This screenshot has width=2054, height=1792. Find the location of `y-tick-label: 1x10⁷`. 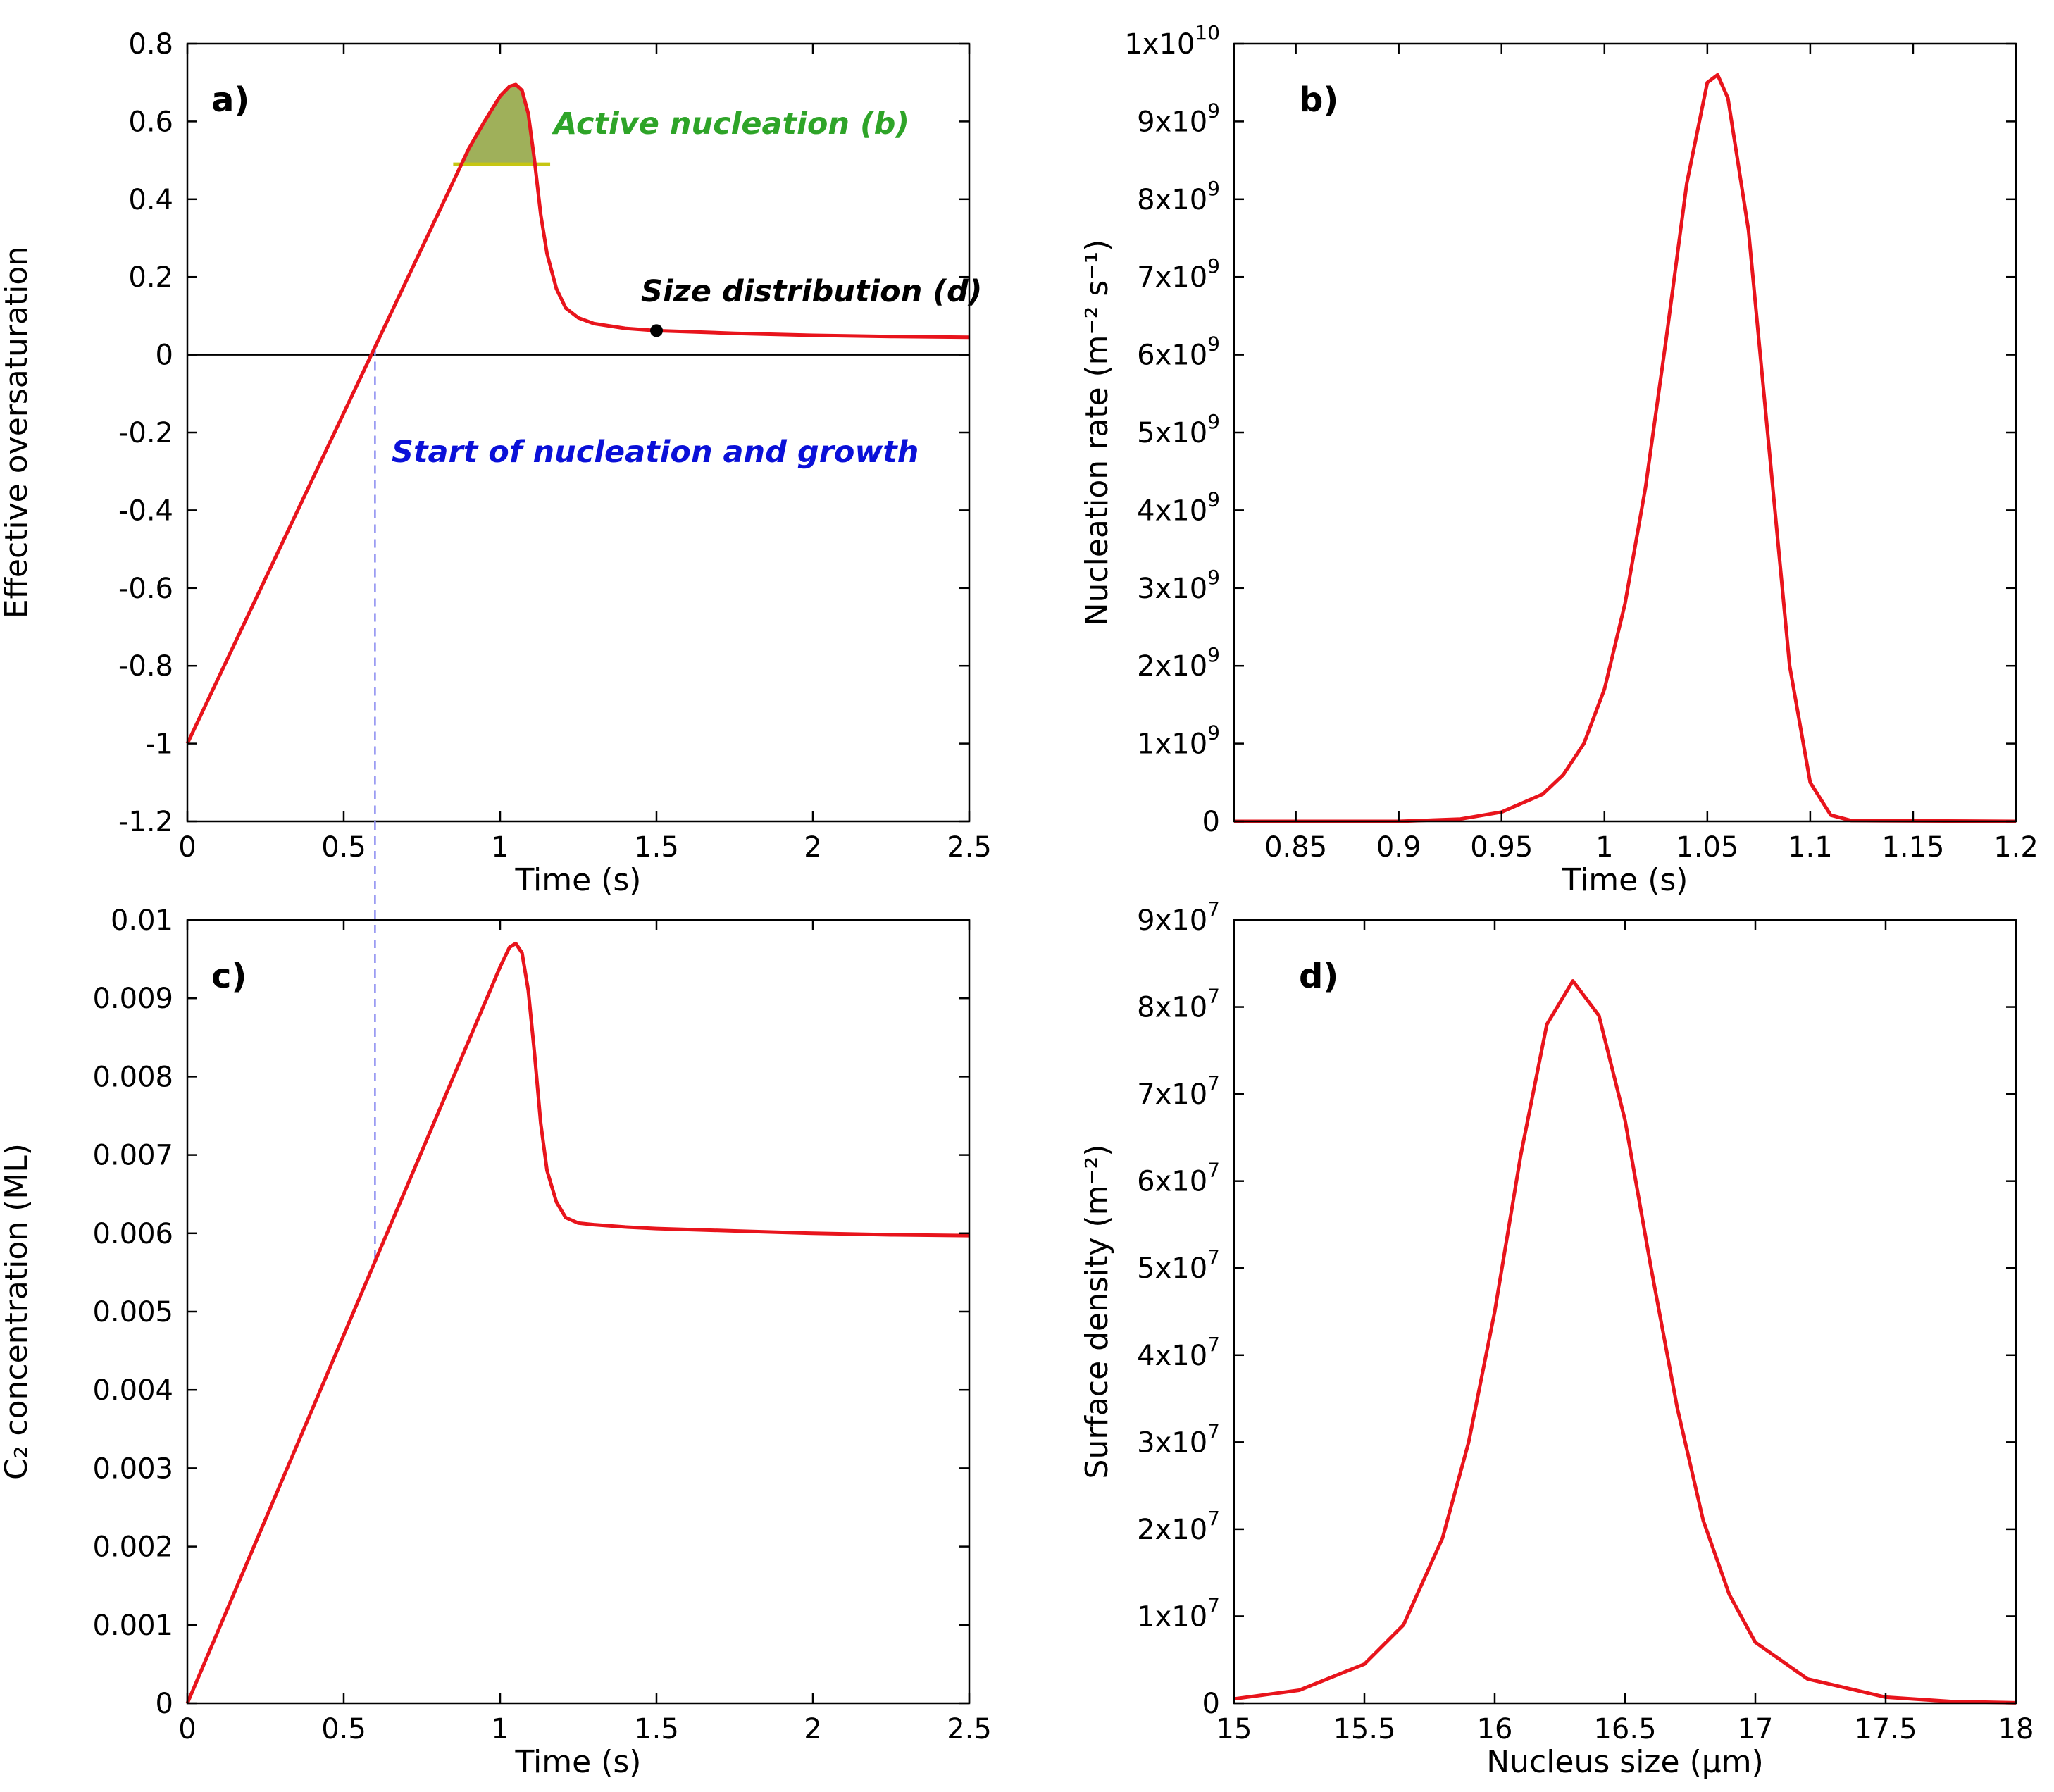

y-tick-label: 1x10⁷ is located at coordinates (1178, 1613).